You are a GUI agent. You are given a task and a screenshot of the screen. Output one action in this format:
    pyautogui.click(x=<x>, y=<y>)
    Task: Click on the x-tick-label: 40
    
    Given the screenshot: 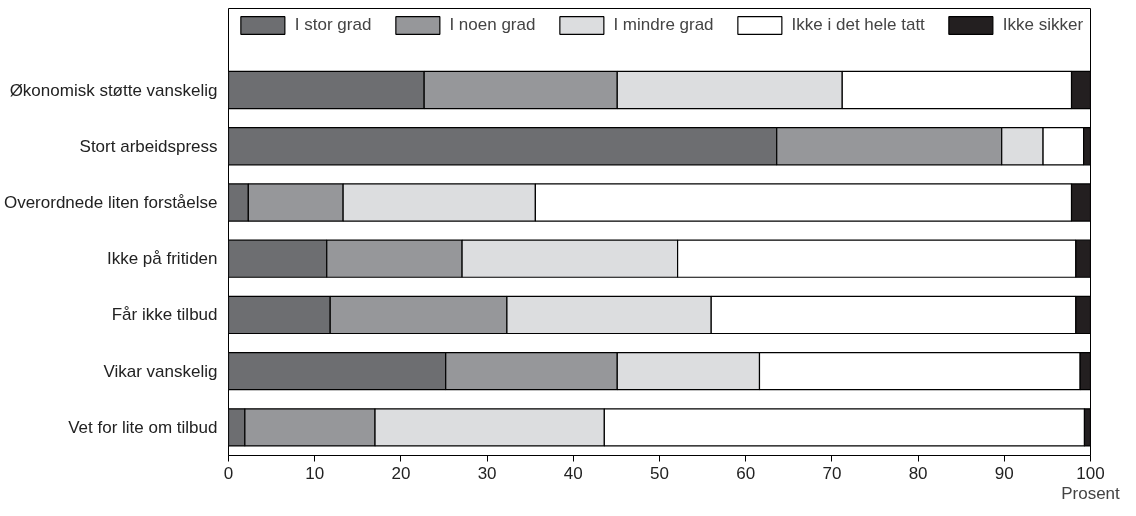 What is the action you would take?
    pyautogui.click(x=573, y=473)
    